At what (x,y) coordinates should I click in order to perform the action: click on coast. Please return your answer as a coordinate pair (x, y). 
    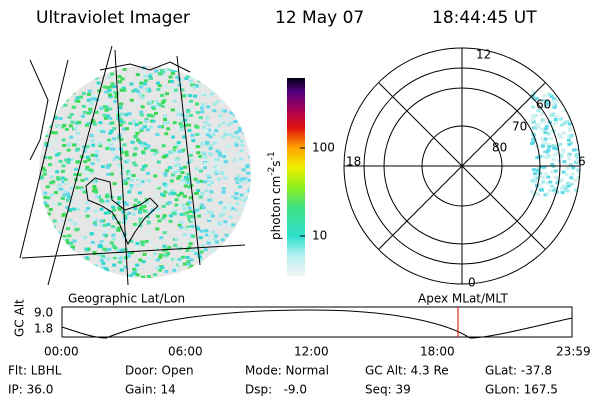
    Looking at the image, I should click on (94, 152).